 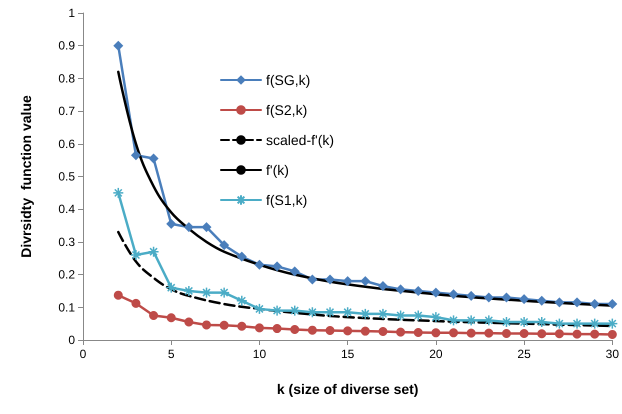 I want to click on x-tick-label: 25, so click(x=524, y=354).